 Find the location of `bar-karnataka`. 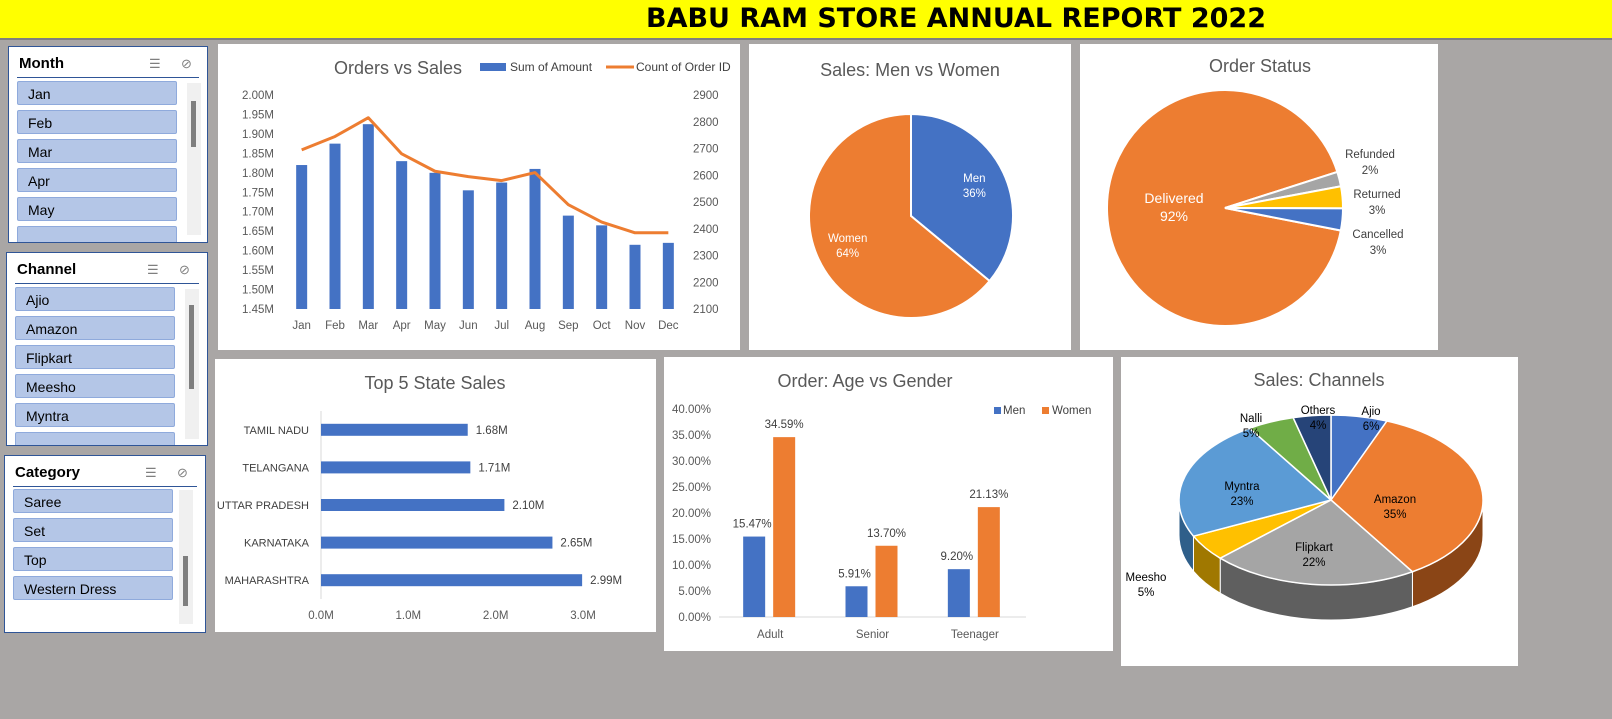

bar-karnataka is located at coordinates (437, 542).